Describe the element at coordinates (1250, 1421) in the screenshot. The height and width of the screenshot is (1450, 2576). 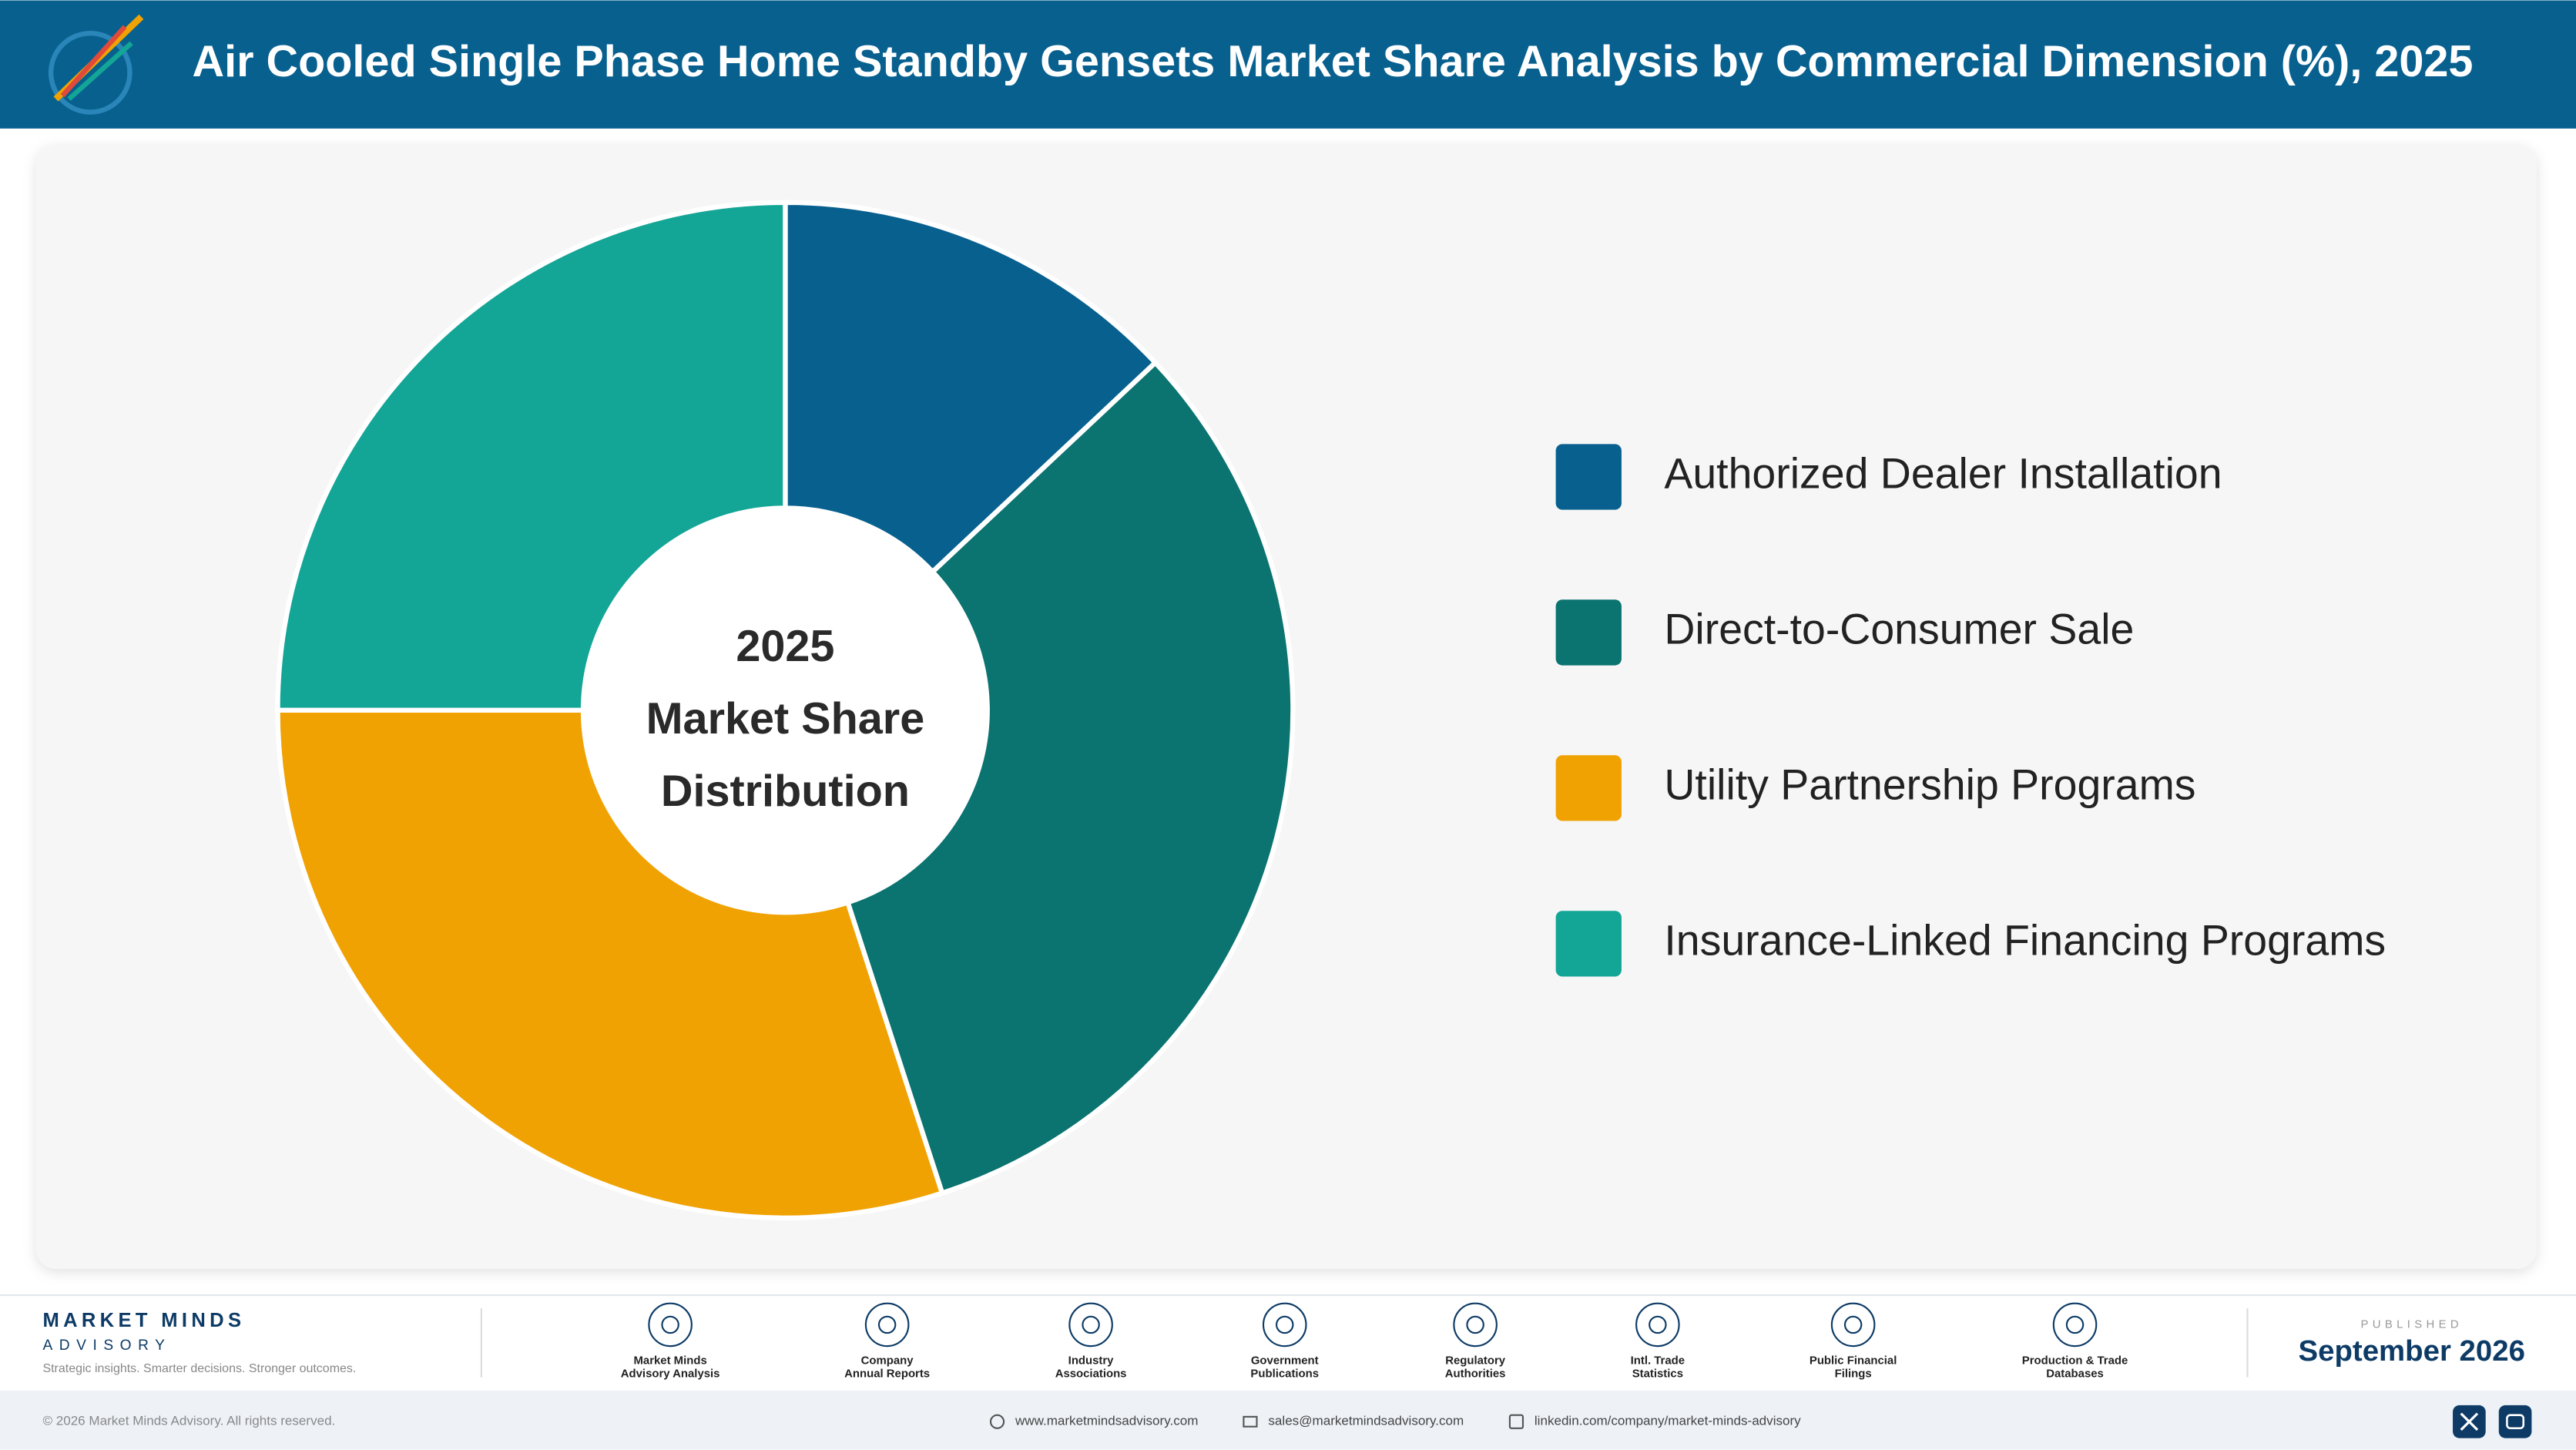
I see `mail-icon` at that location.